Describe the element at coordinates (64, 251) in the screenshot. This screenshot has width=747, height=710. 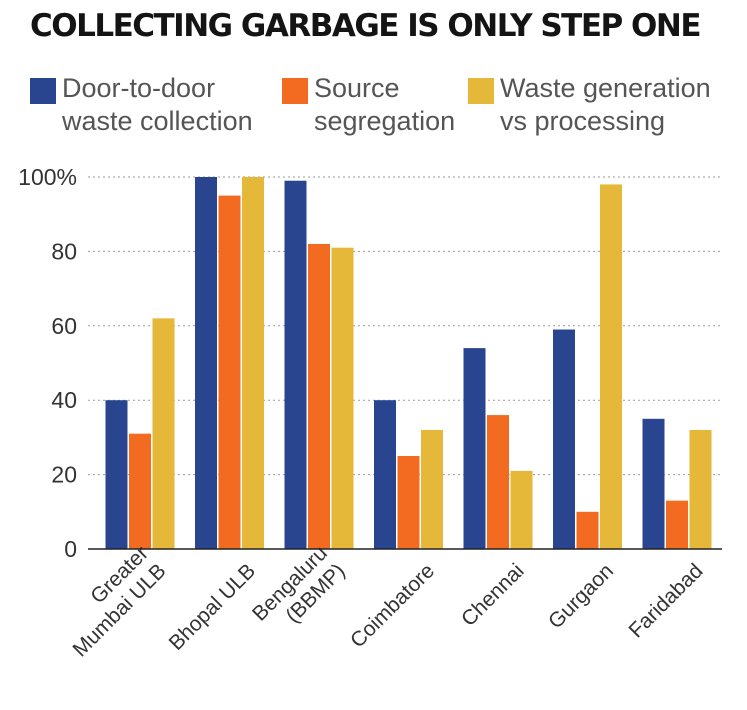
I see `y-tick-label: 80` at that location.